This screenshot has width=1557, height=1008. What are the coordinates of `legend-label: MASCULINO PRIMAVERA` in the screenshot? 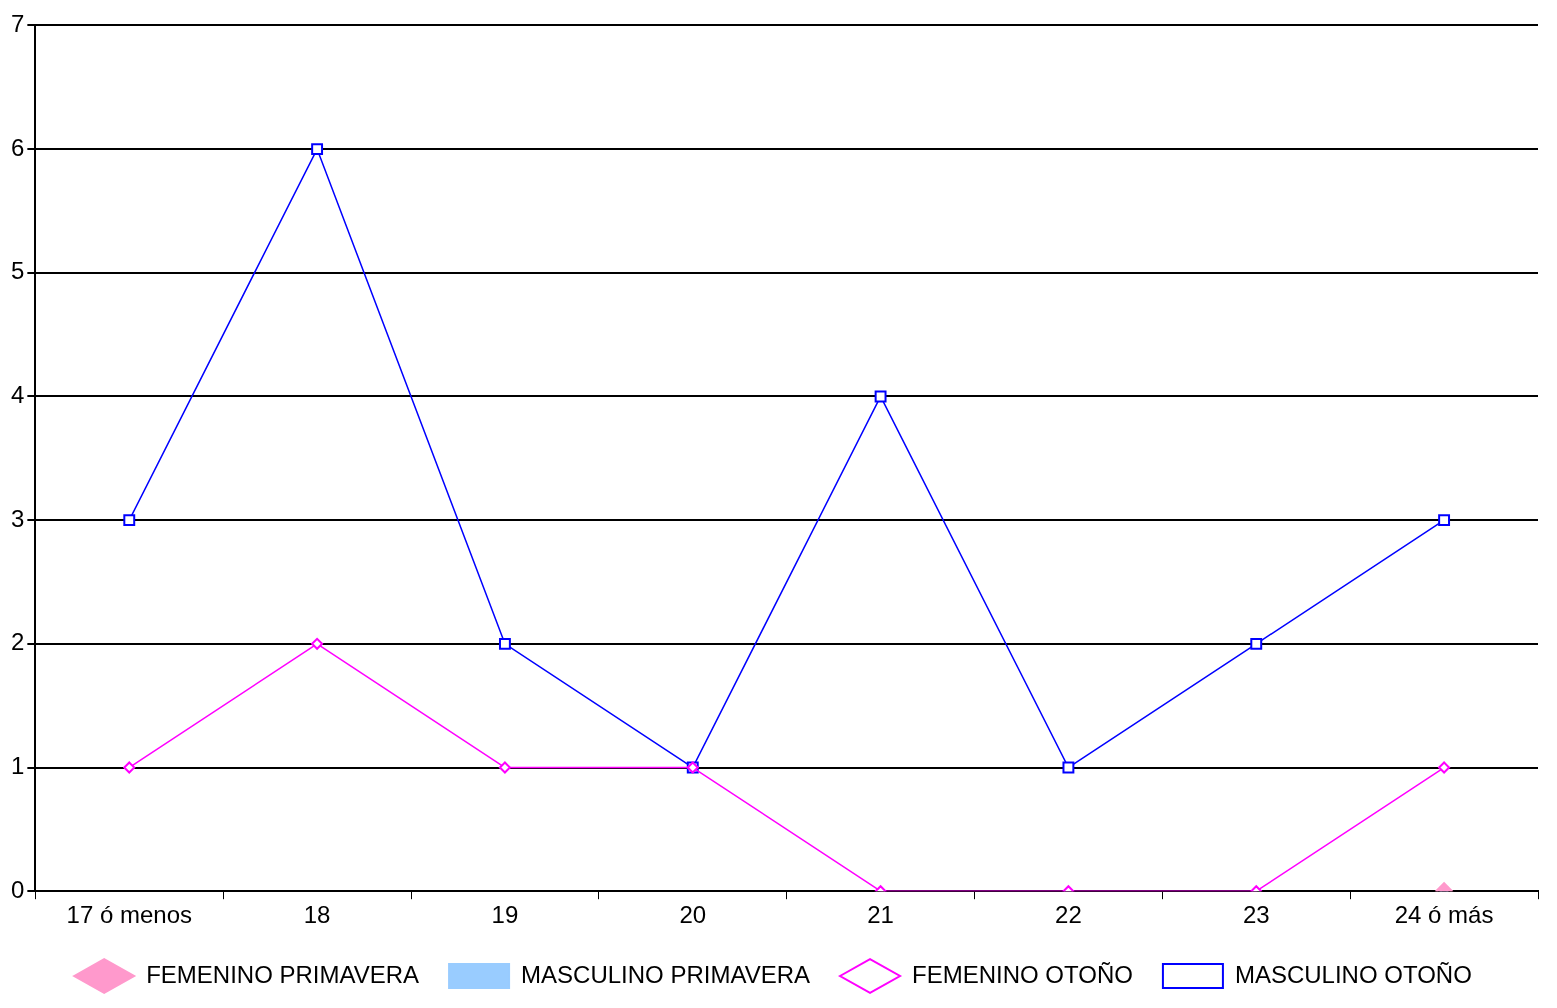 It's located at (666, 974).